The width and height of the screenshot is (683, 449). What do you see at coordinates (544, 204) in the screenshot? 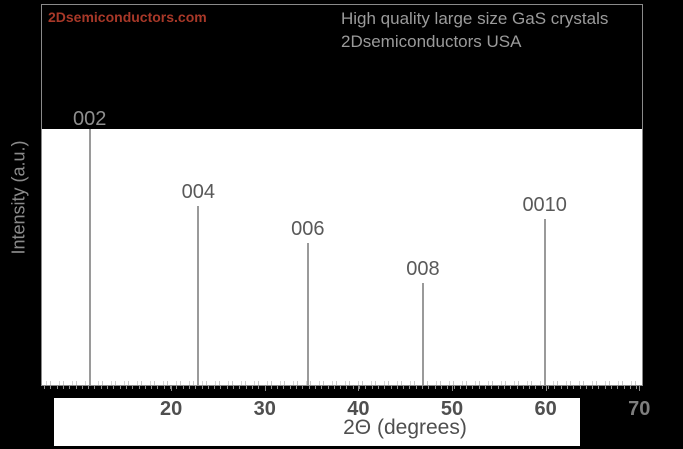
I see `peak-label-0010: 0010` at bounding box center [544, 204].